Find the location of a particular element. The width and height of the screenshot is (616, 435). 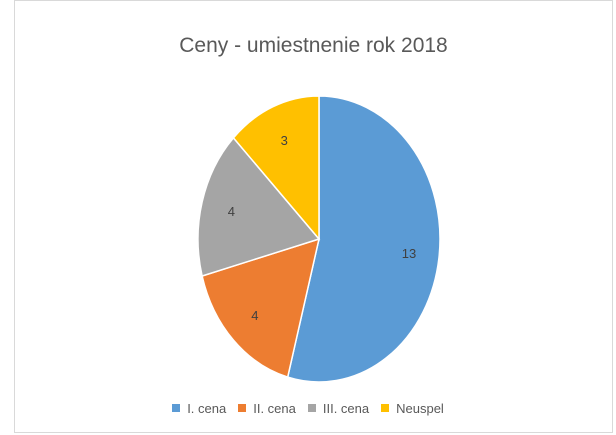

legend-item: II. cena is located at coordinates (267, 408).